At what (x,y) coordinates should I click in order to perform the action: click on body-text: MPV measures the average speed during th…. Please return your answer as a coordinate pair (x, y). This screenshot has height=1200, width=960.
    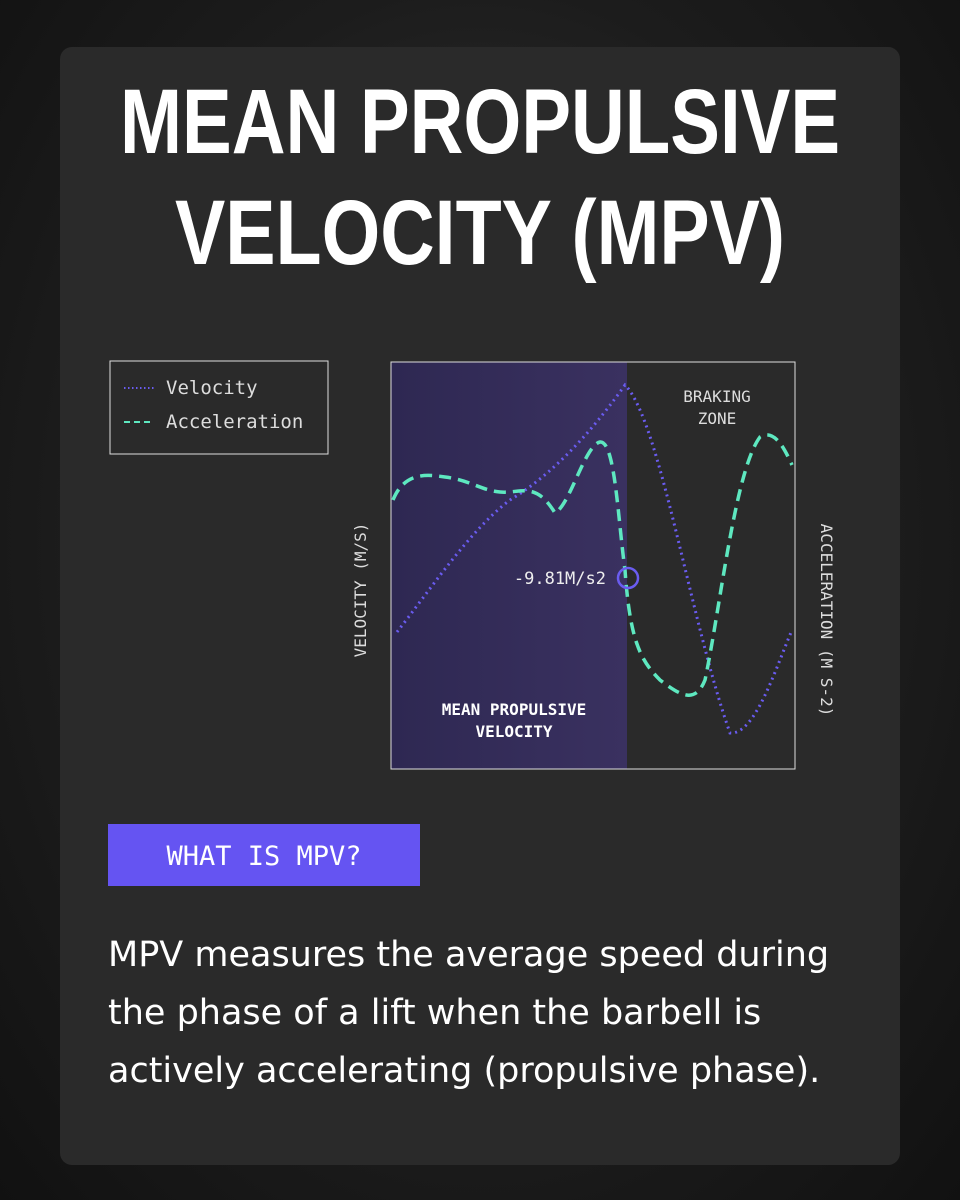
    Looking at the image, I should click on (469, 1013).